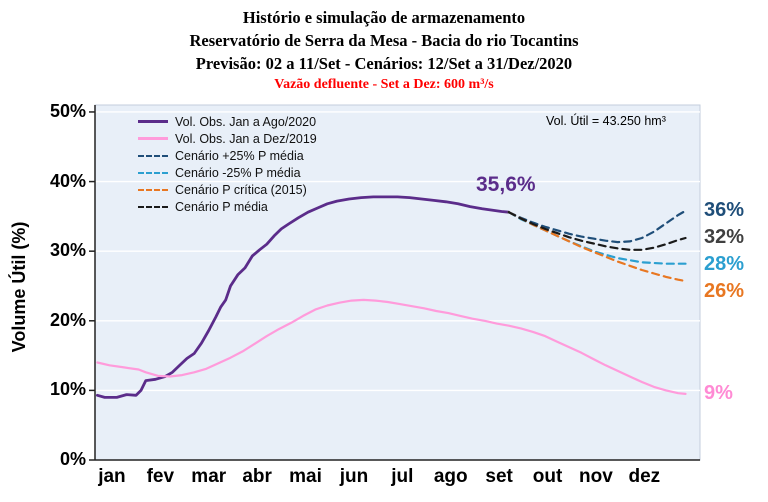  I want to click on series-obs-2019, so click(391, 346).